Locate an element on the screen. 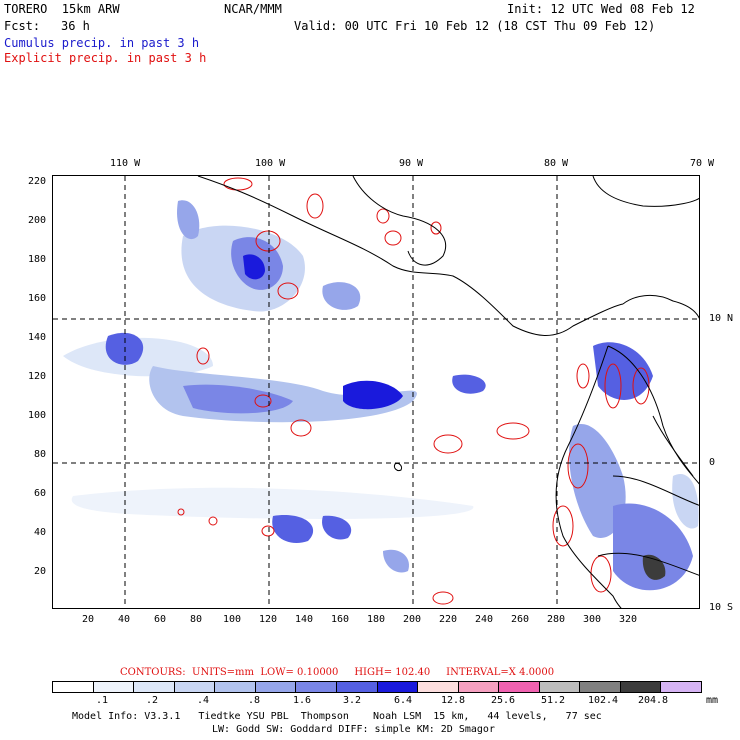  lon-label: 80 W is located at coordinates (556, 163).